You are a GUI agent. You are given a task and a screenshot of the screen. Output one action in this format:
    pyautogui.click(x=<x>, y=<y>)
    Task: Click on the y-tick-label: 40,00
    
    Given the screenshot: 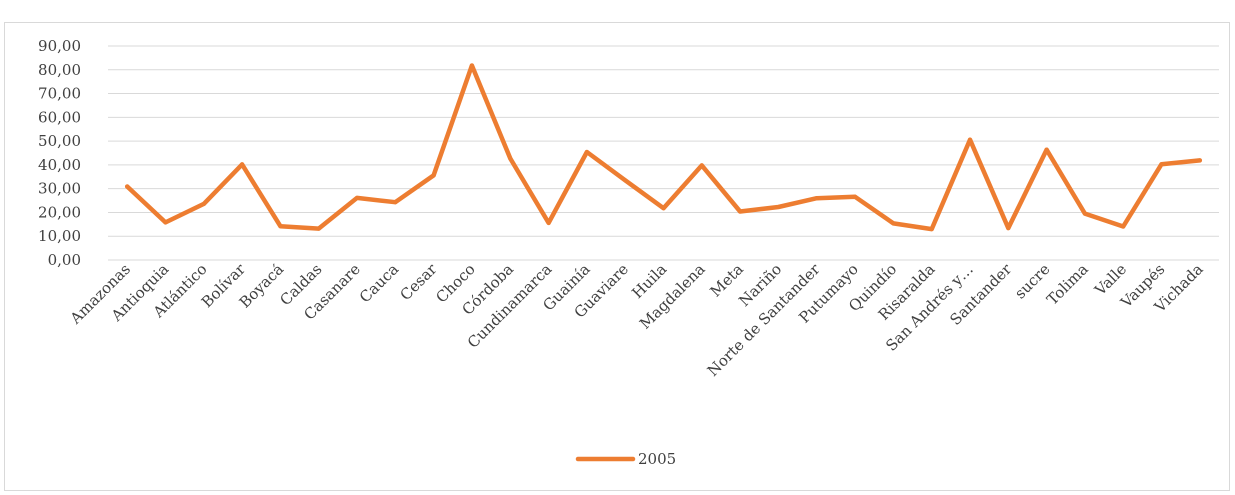 What is the action you would take?
    pyautogui.click(x=59, y=165)
    